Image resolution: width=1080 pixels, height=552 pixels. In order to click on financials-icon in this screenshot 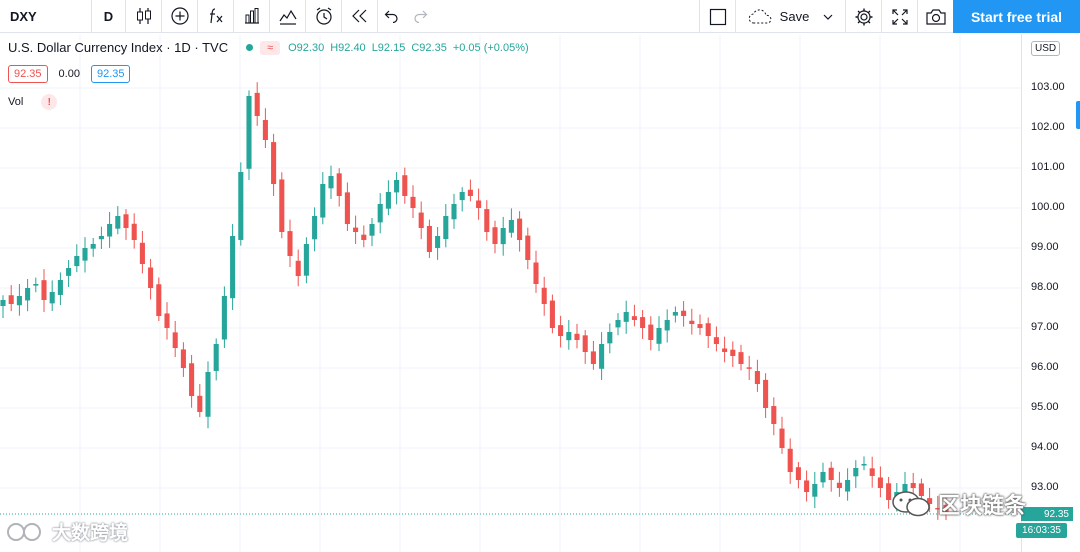, I will do `click(251, 16)`.